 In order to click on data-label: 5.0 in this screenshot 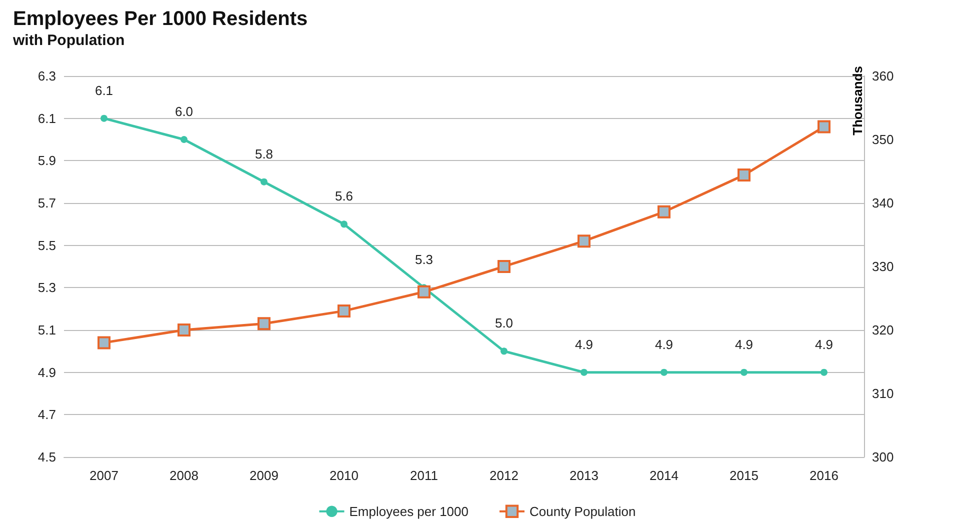, I will do `click(504, 323)`.